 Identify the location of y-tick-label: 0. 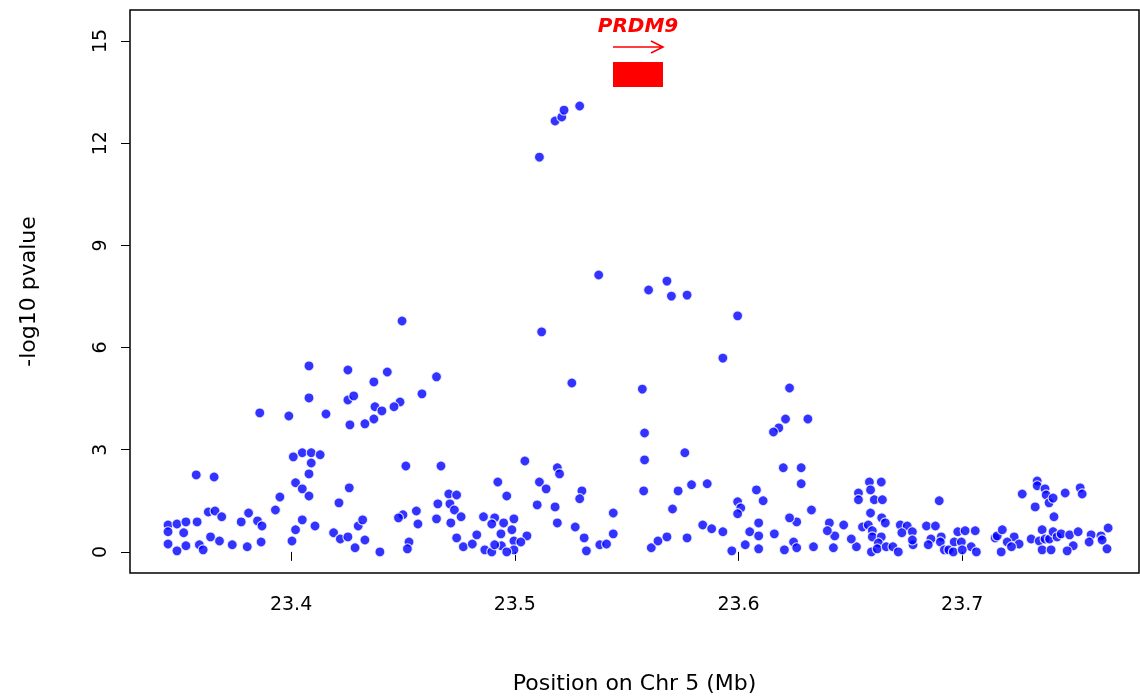
(98, 551).